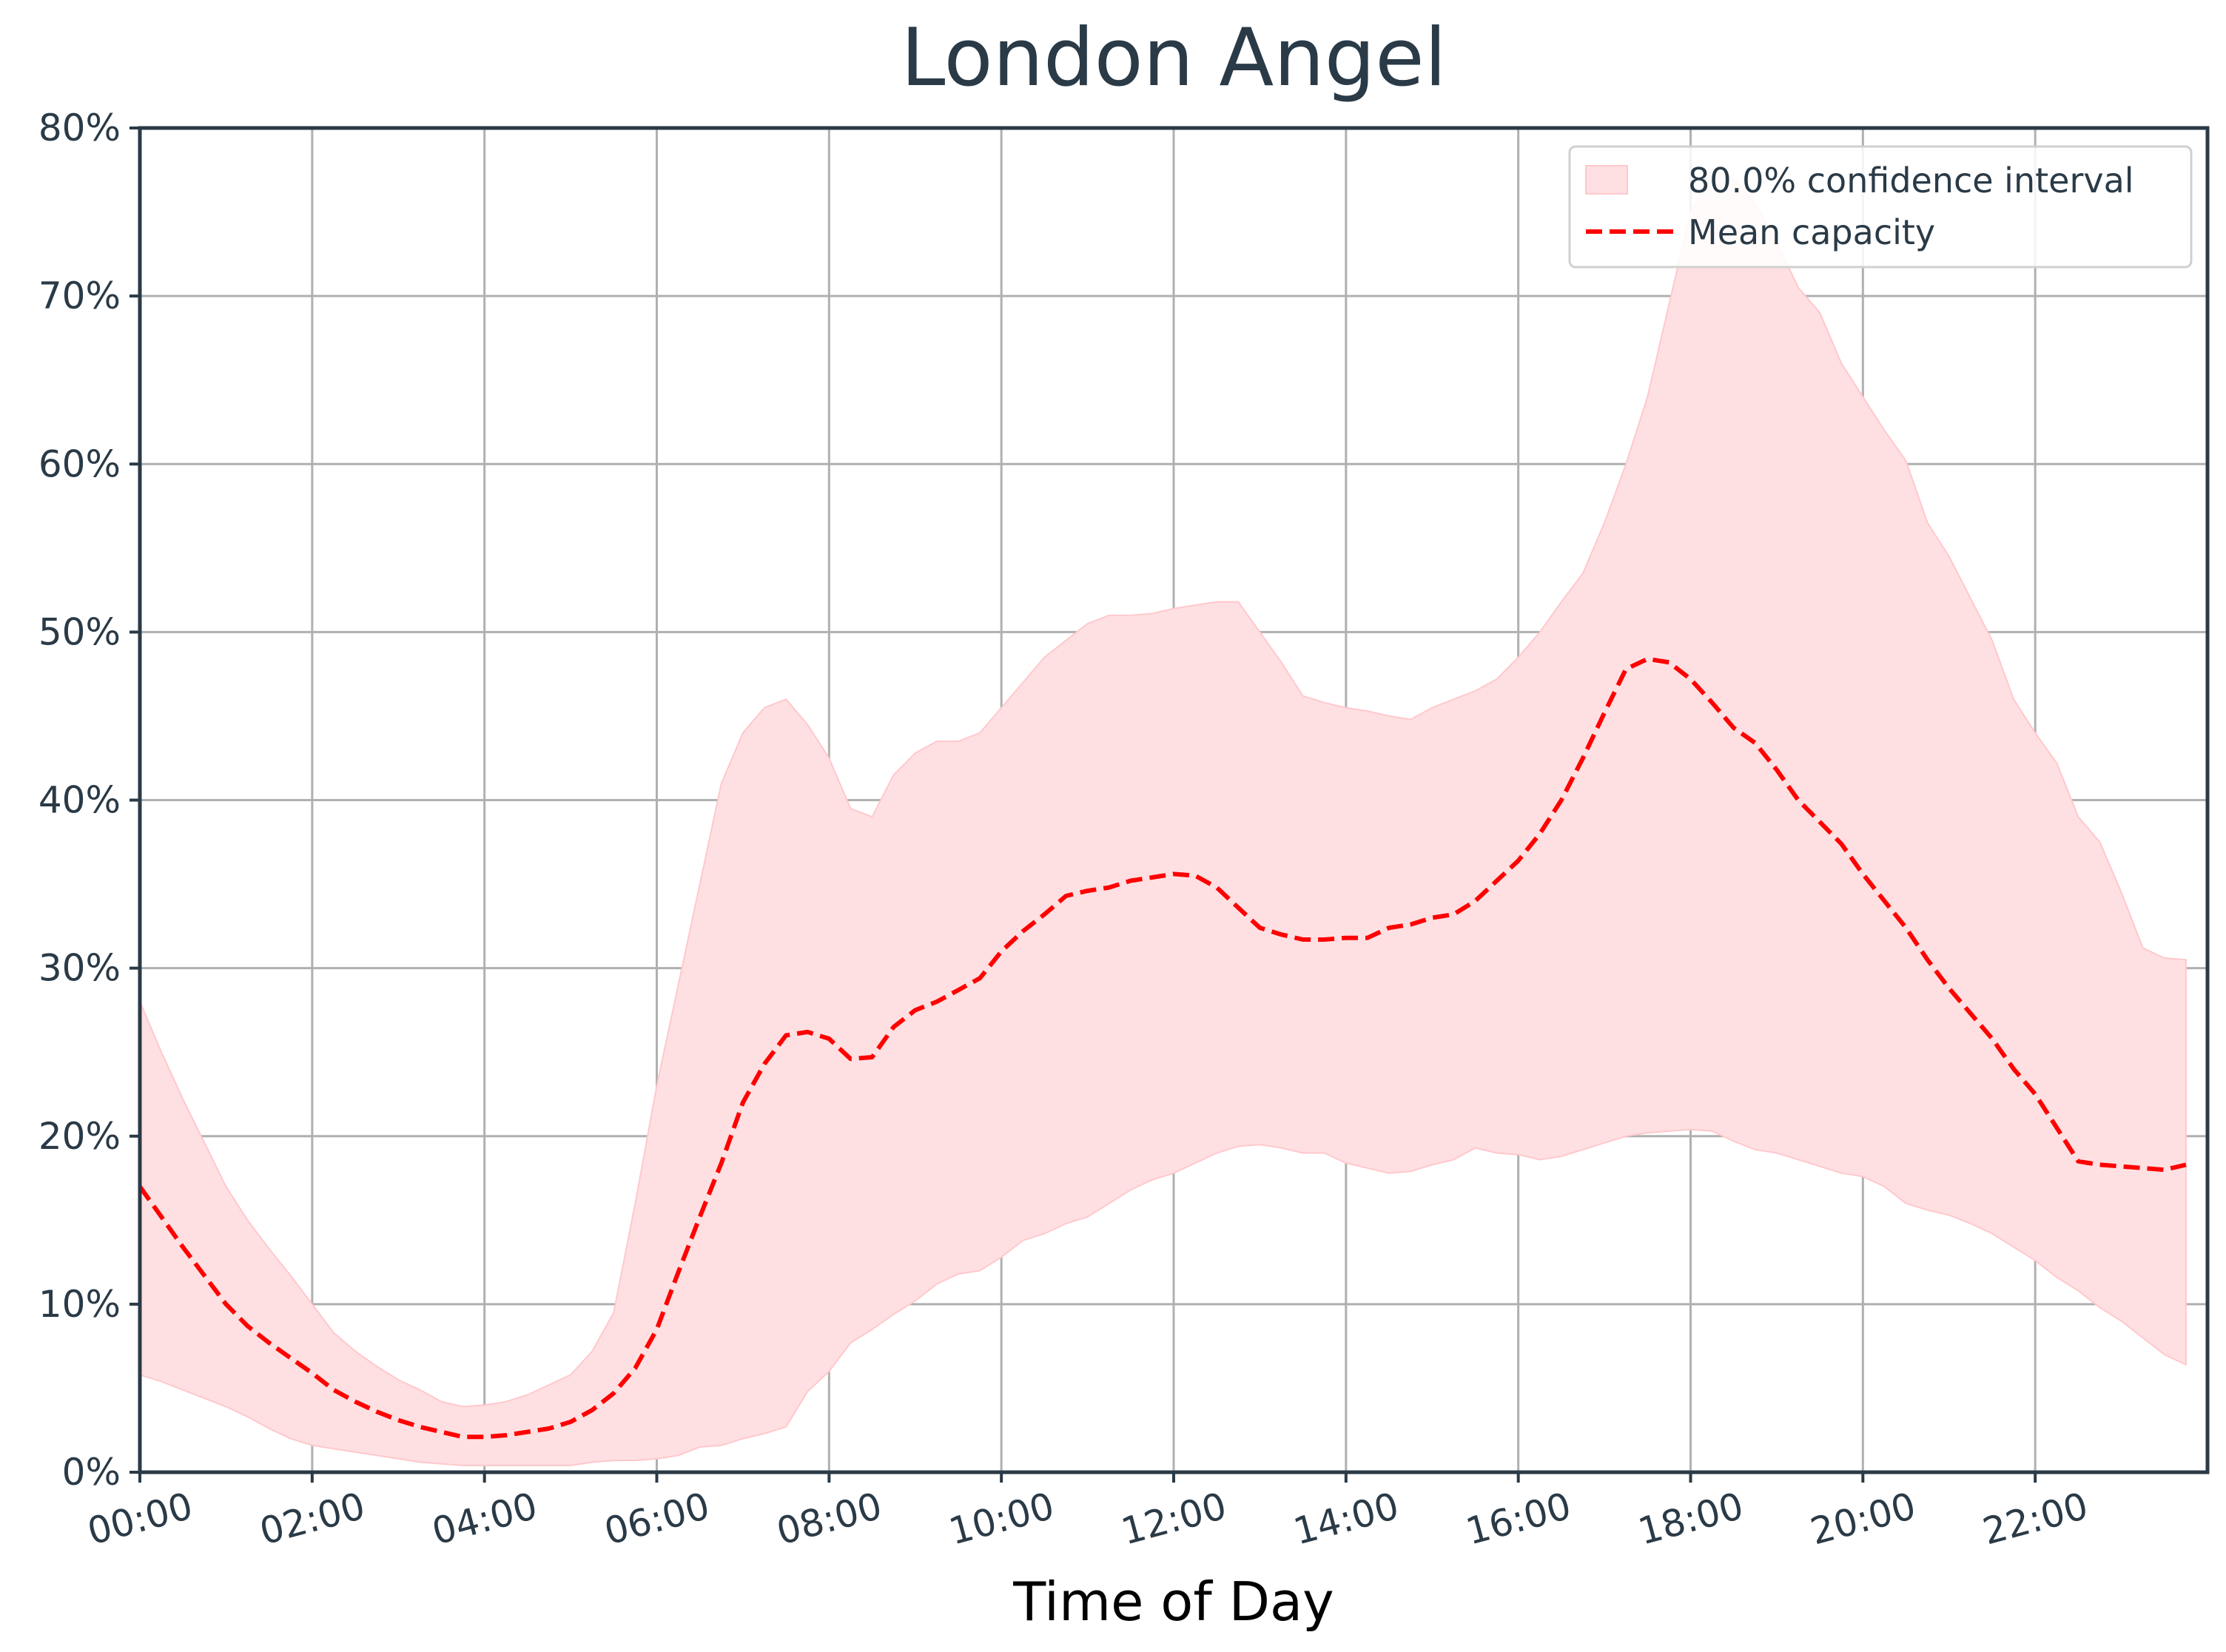  Describe the element at coordinates (1812, 232) in the screenshot. I see `legend-label-mean: Mean capacity` at that location.